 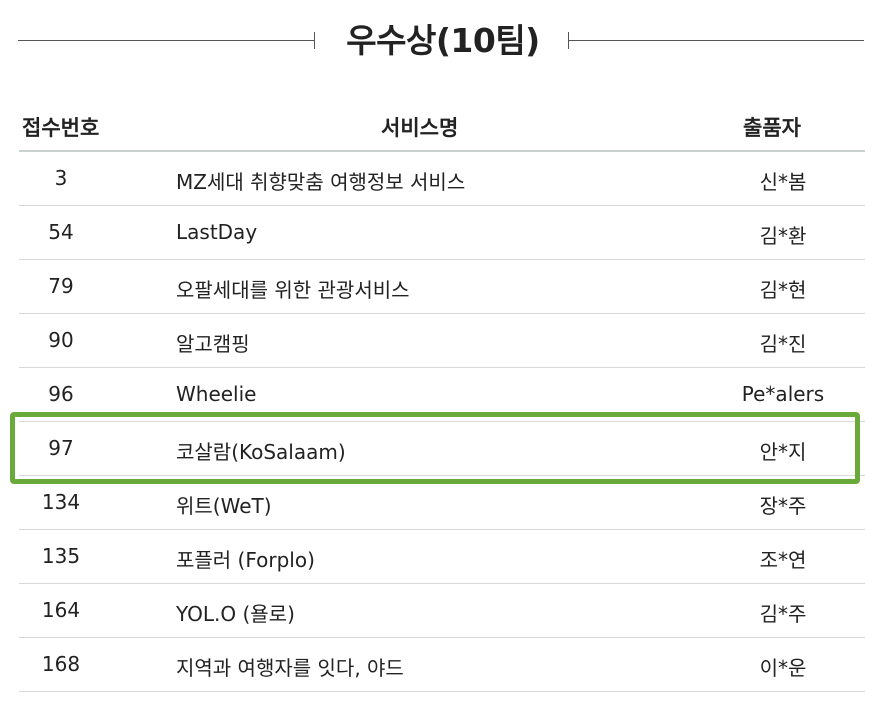 I want to click on cell-service: 오팔세대를 위한 관광서비스, so click(x=293, y=290).